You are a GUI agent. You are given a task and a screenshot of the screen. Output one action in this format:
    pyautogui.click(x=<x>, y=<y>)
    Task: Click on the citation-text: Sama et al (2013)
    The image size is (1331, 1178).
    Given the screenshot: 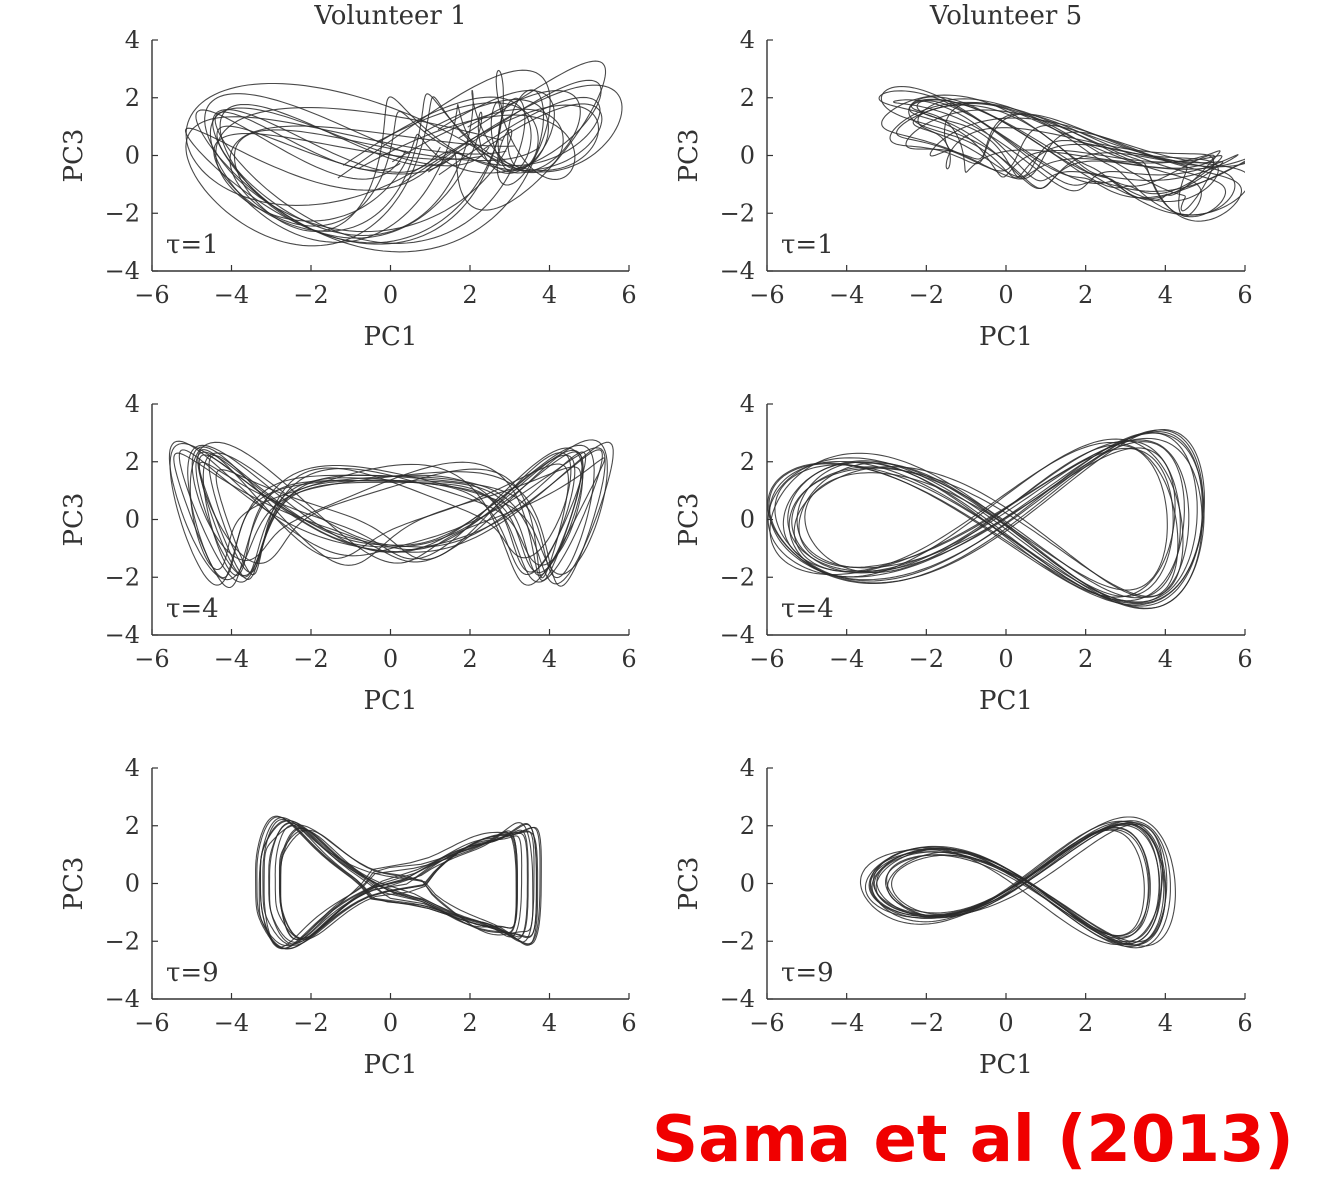 What is the action you would take?
    pyautogui.click(x=973, y=1140)
    